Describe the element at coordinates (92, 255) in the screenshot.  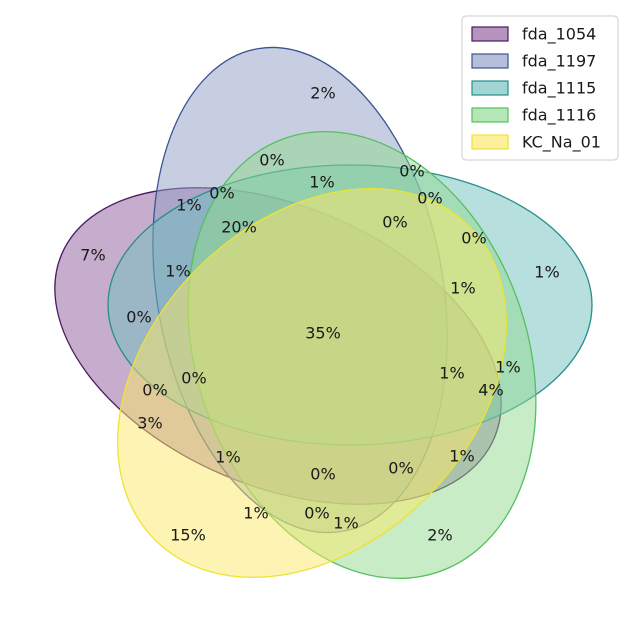
I see `region-label: 7%` at that location.